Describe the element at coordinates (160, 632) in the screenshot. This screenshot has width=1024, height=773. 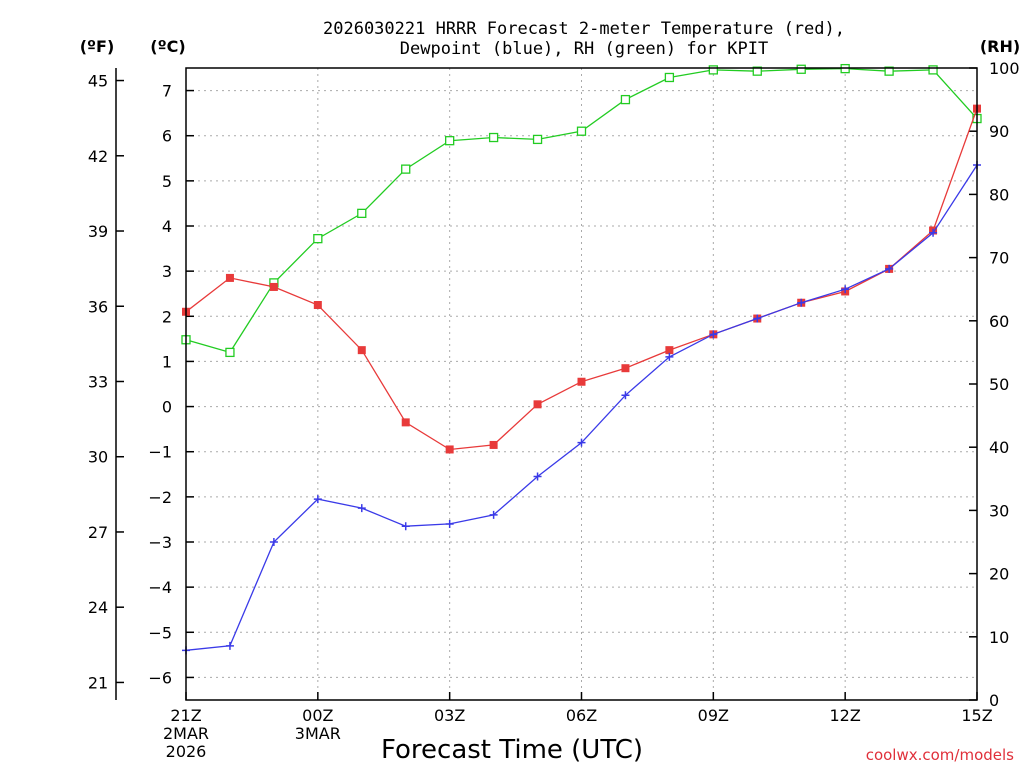
I see `celsius-tick-label: −5` at that location.